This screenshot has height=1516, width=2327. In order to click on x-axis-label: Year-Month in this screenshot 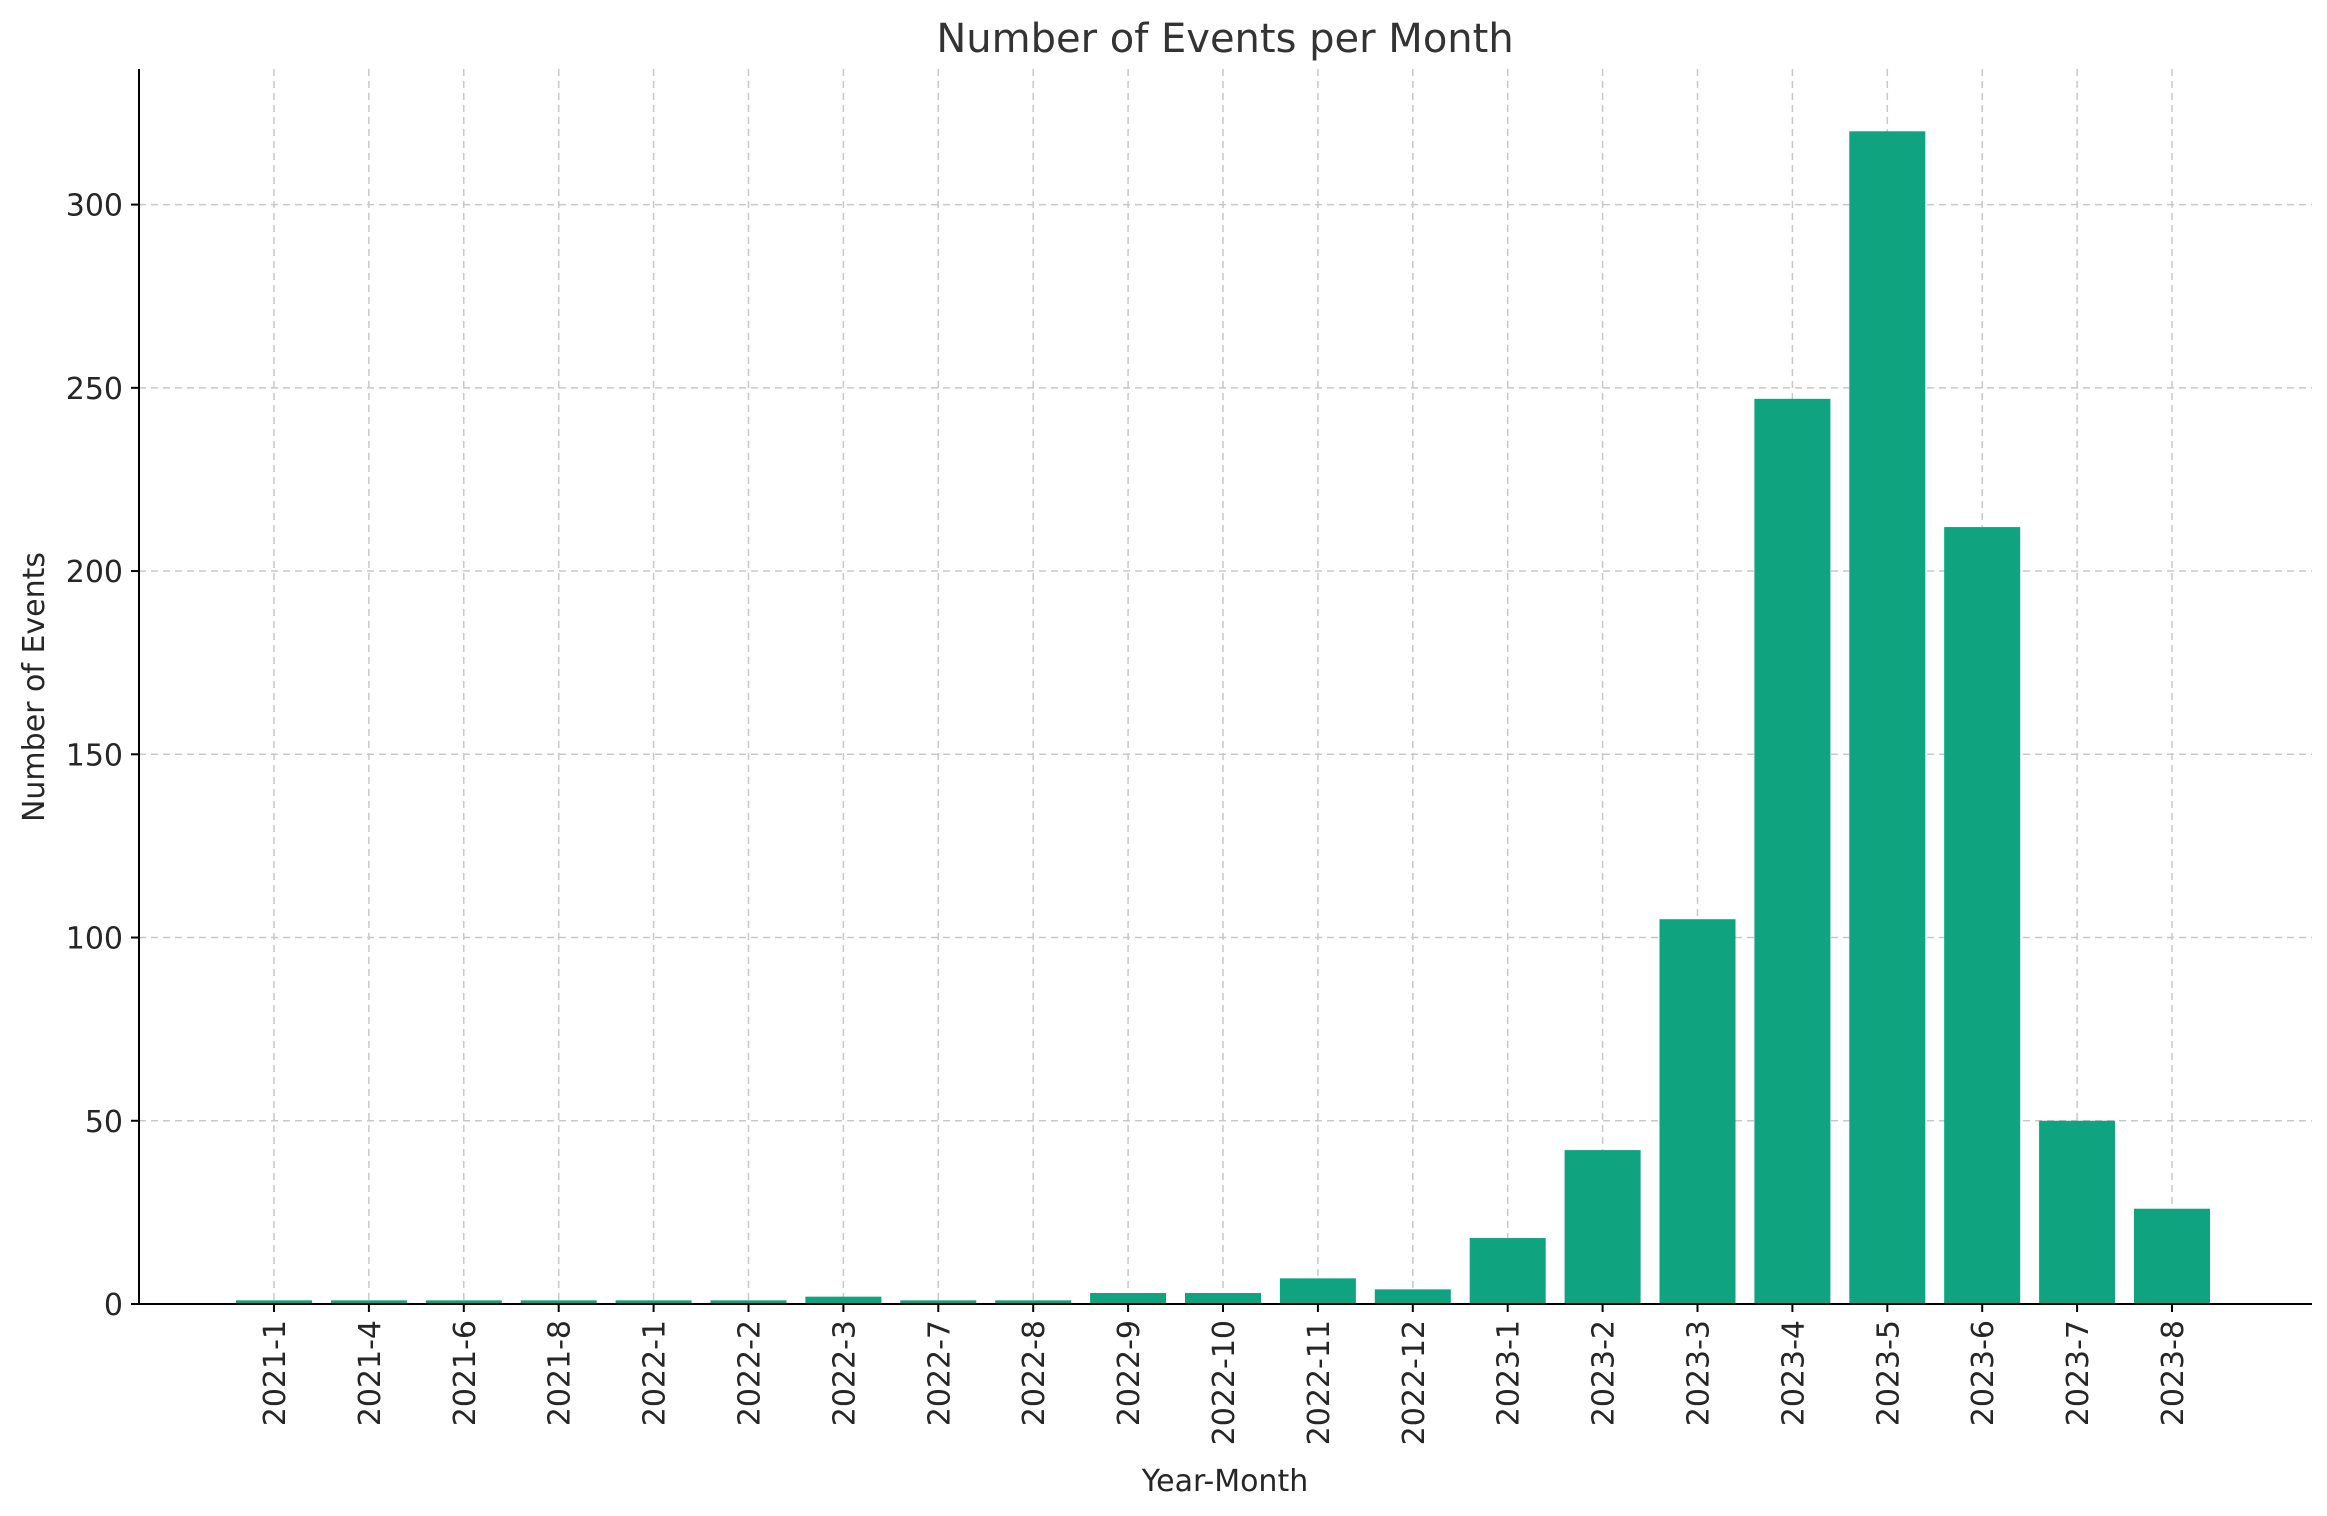, I will do `click(1224, 1481)`.